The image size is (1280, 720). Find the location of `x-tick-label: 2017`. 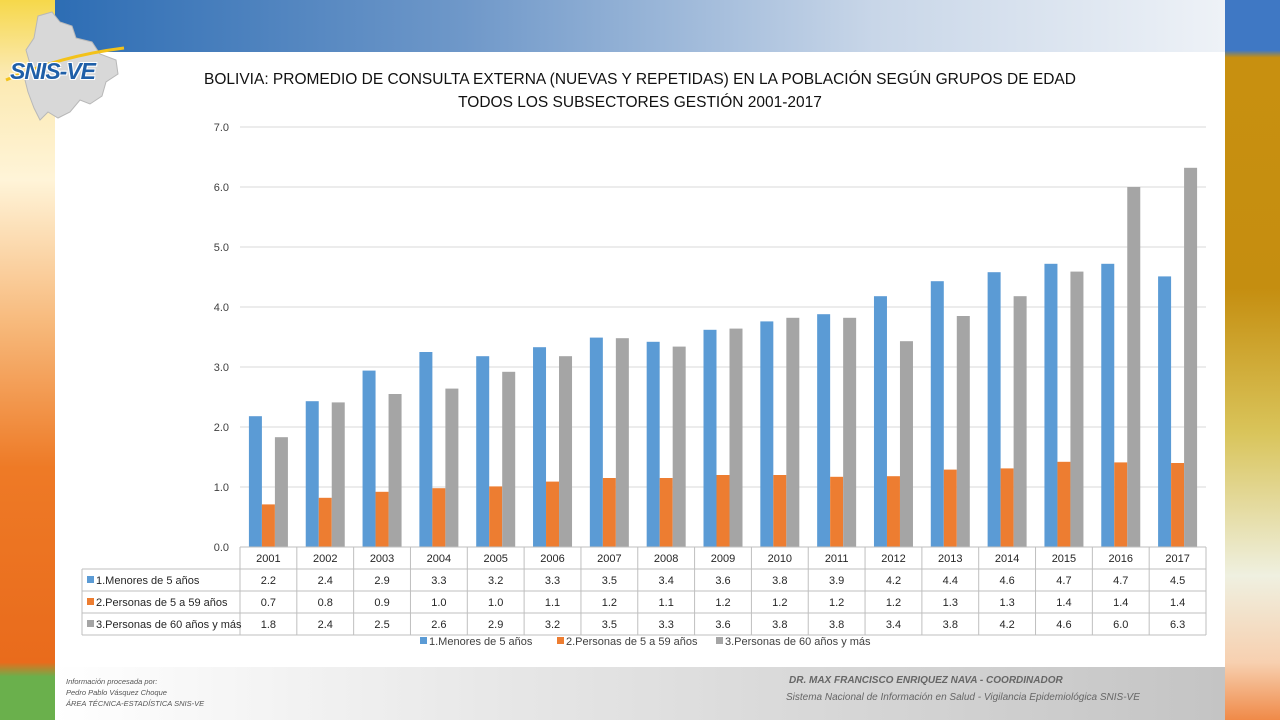

x-tick-label: 2017 is located at coordinates (1177, 559).